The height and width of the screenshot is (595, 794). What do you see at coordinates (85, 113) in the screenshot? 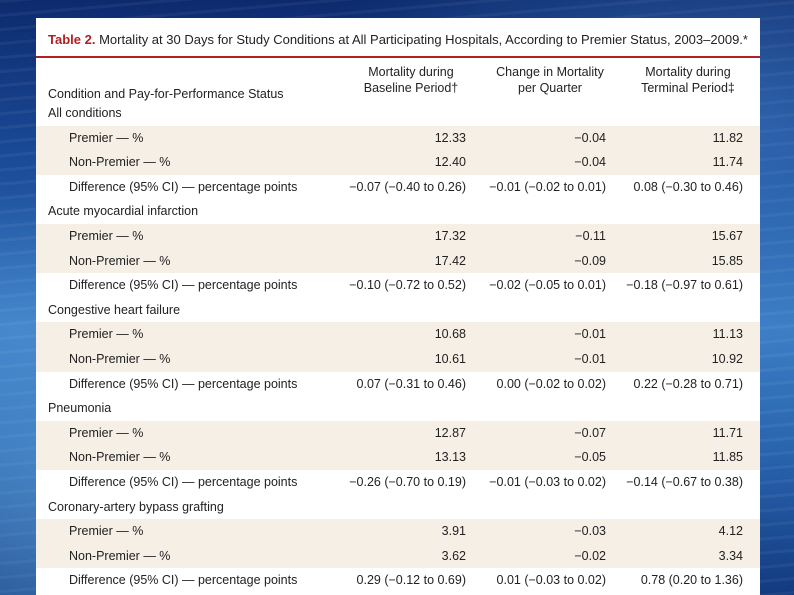
I see `section-label: All conditions` at bounding box center [85, 113].